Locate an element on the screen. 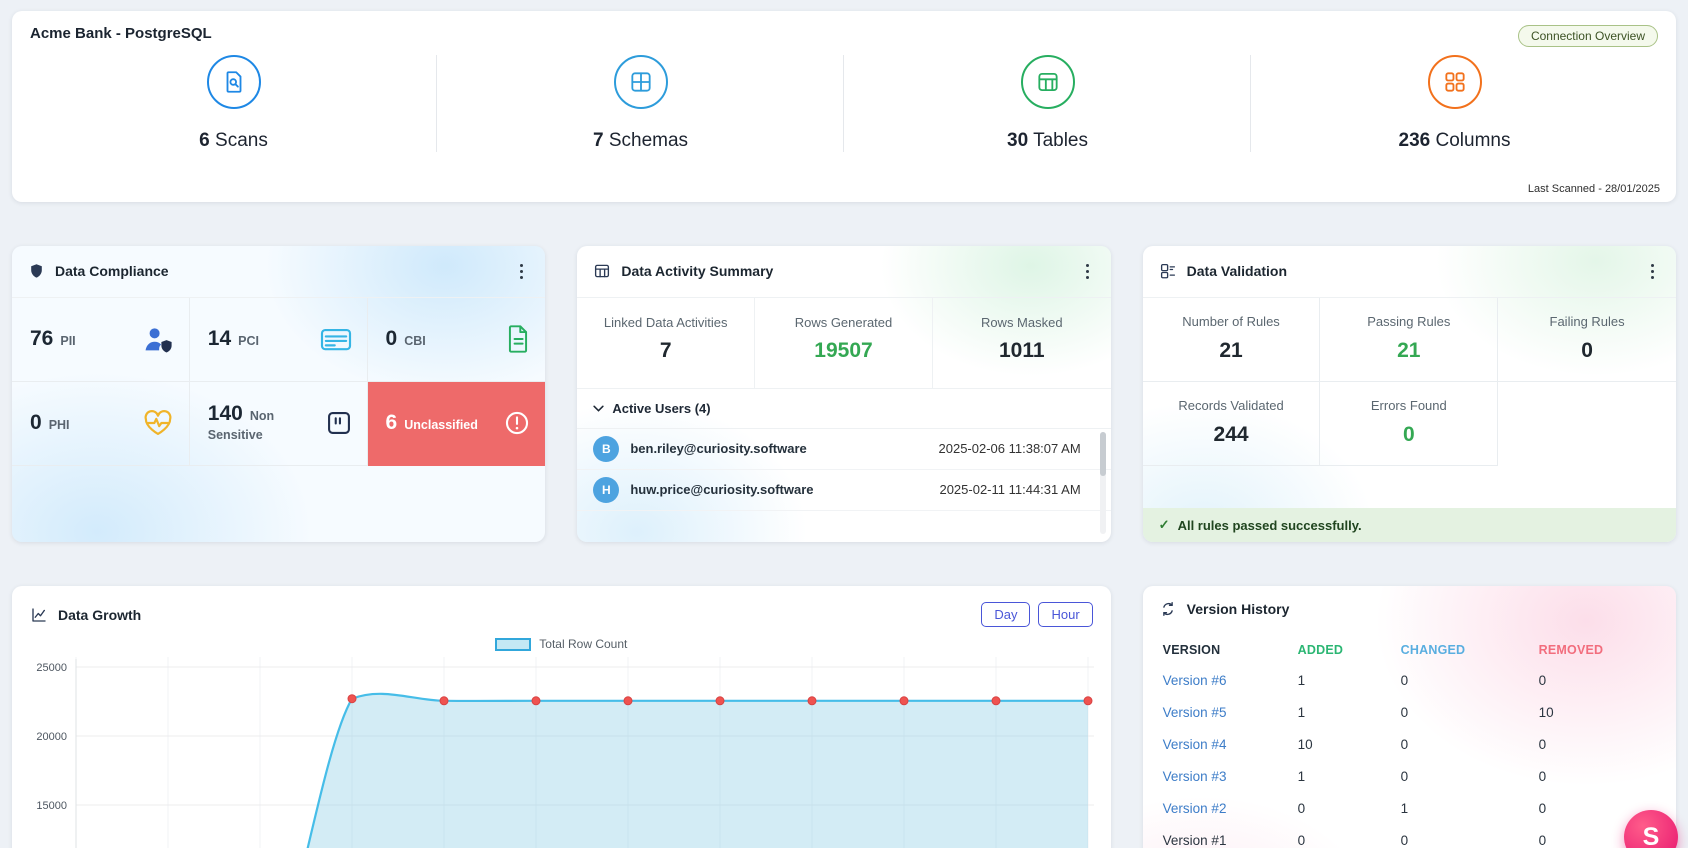 This screenshot has width=1688, height=848. svg-text: 20000 is located at coordinates (51, 737).